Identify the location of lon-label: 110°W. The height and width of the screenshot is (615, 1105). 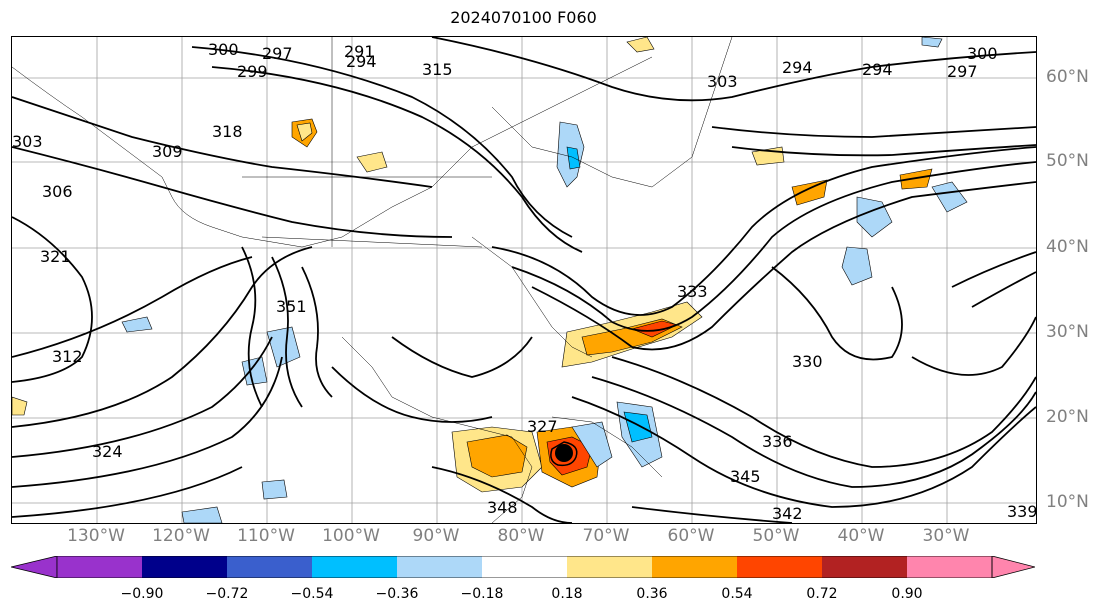
(266, 536).